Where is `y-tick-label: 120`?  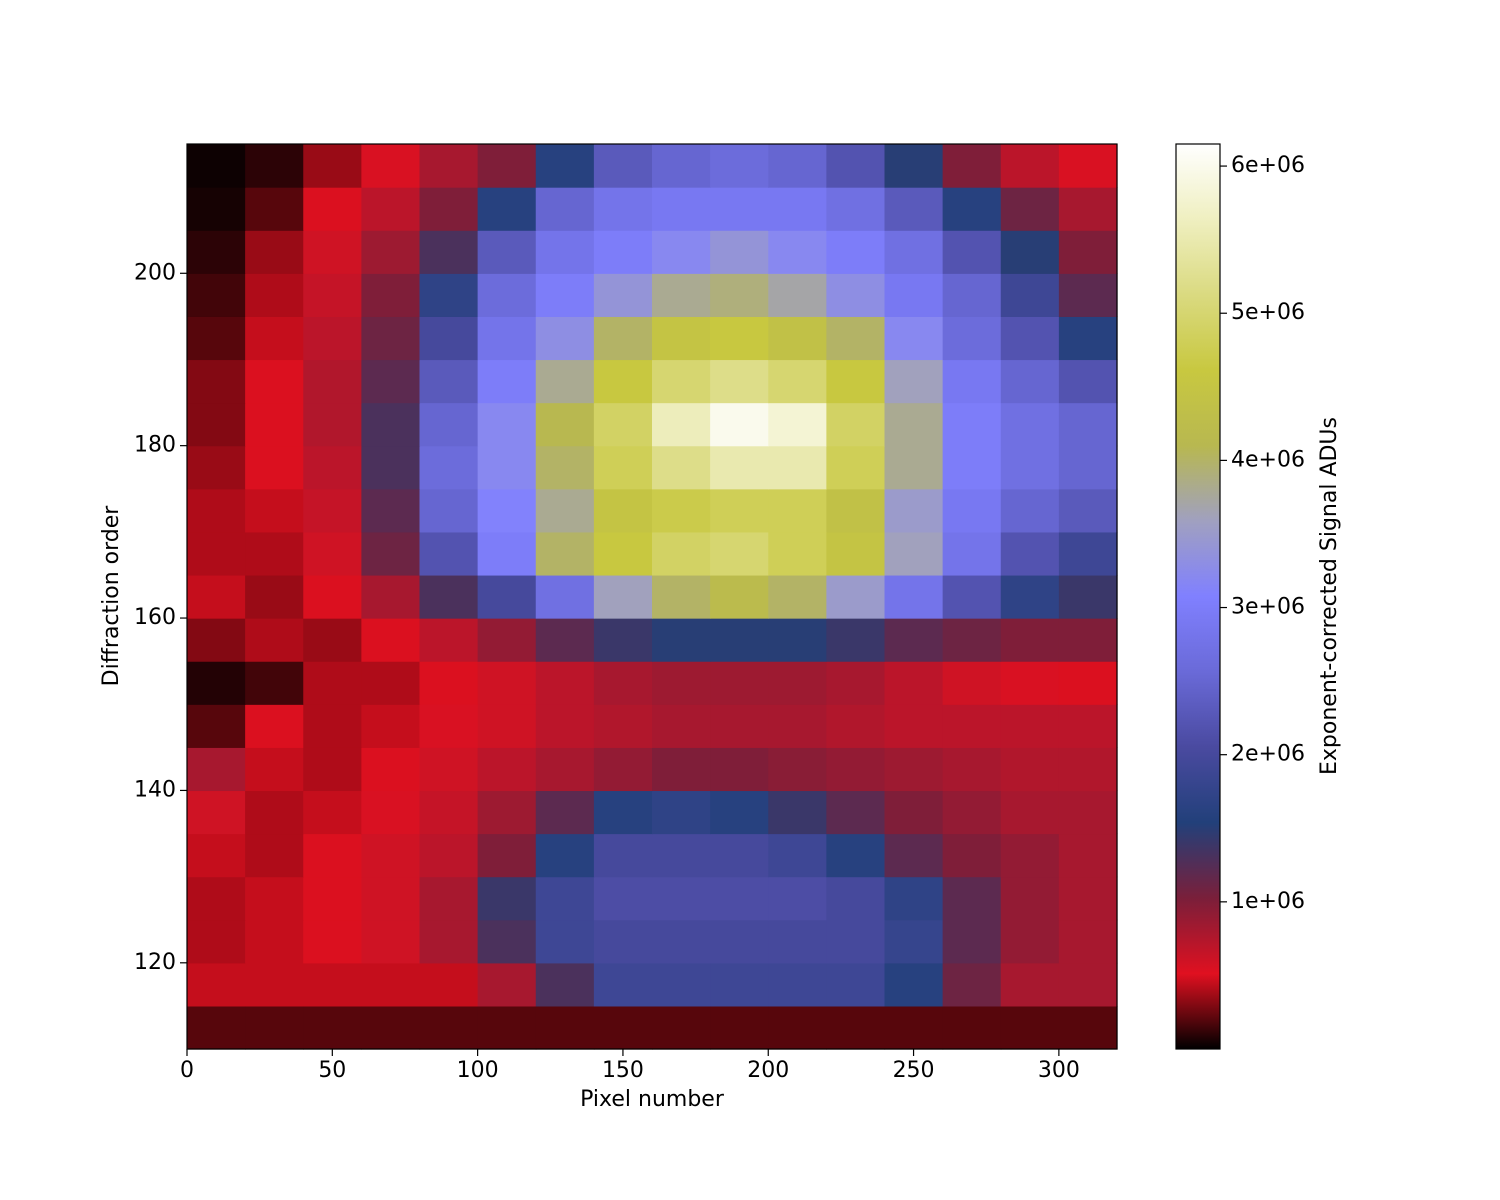 y-tick-label: 120 is located at coordinates (155, 962).